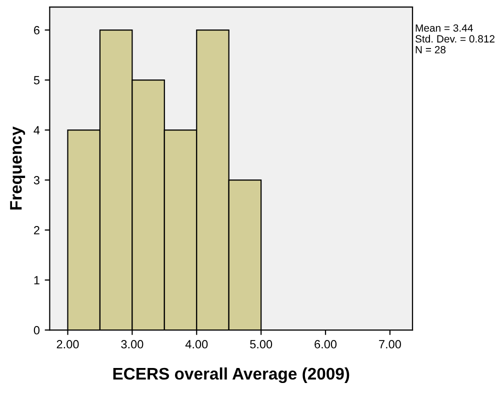  Describe the element at coordinates (37, 230) in the screenshot. I see `y-tick-label: 2` at that location.